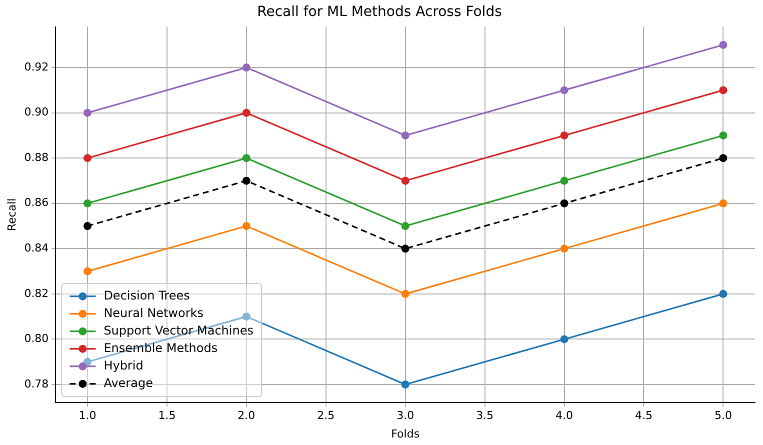  Describe the element at coordinates (154, 313) in the screenshot. I see `legend-label: Neural Networks` at that location.